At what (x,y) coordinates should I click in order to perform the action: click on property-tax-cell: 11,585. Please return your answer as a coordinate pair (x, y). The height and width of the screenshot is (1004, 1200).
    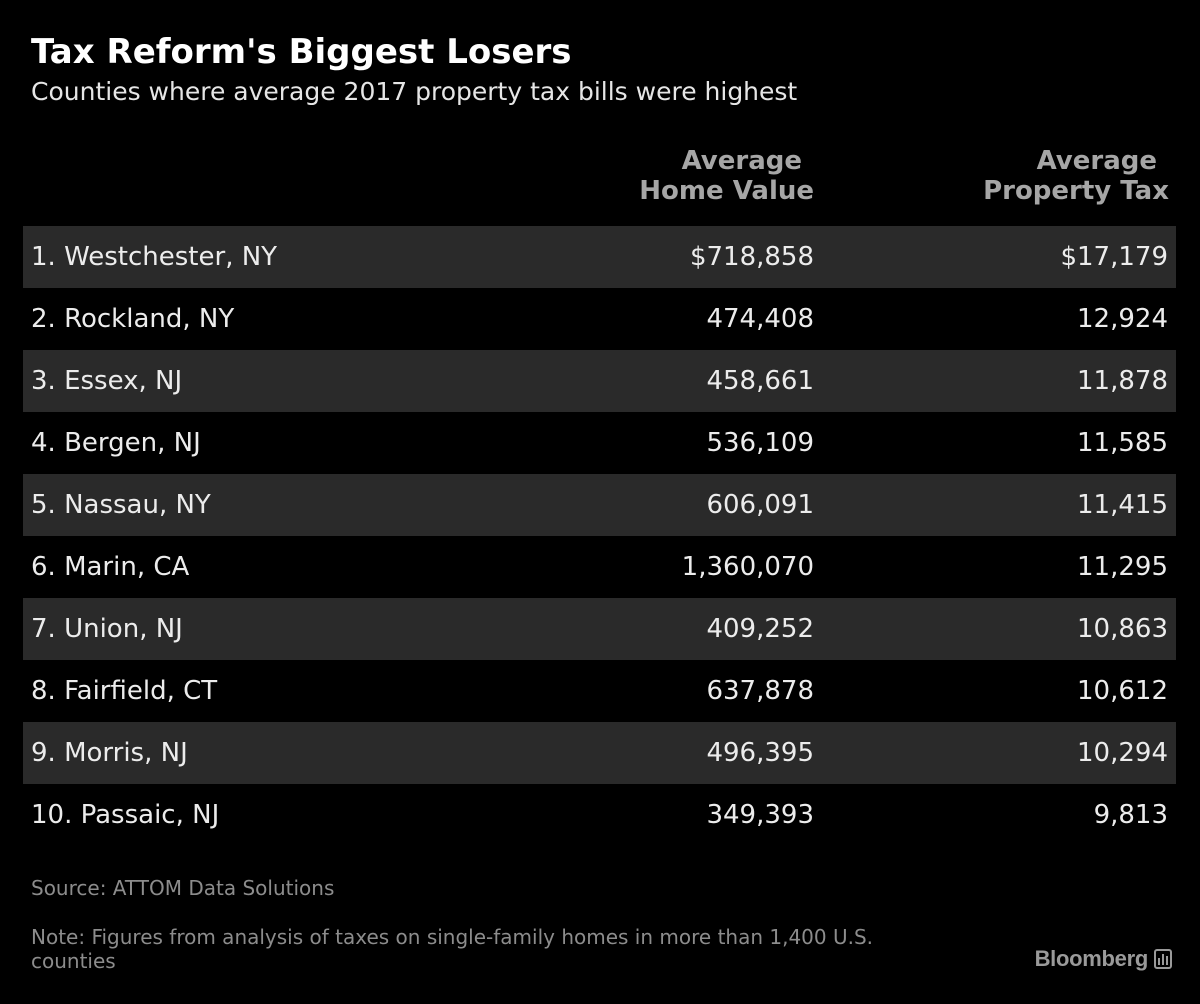
    Looking at the image, I should click on (1122, 443).